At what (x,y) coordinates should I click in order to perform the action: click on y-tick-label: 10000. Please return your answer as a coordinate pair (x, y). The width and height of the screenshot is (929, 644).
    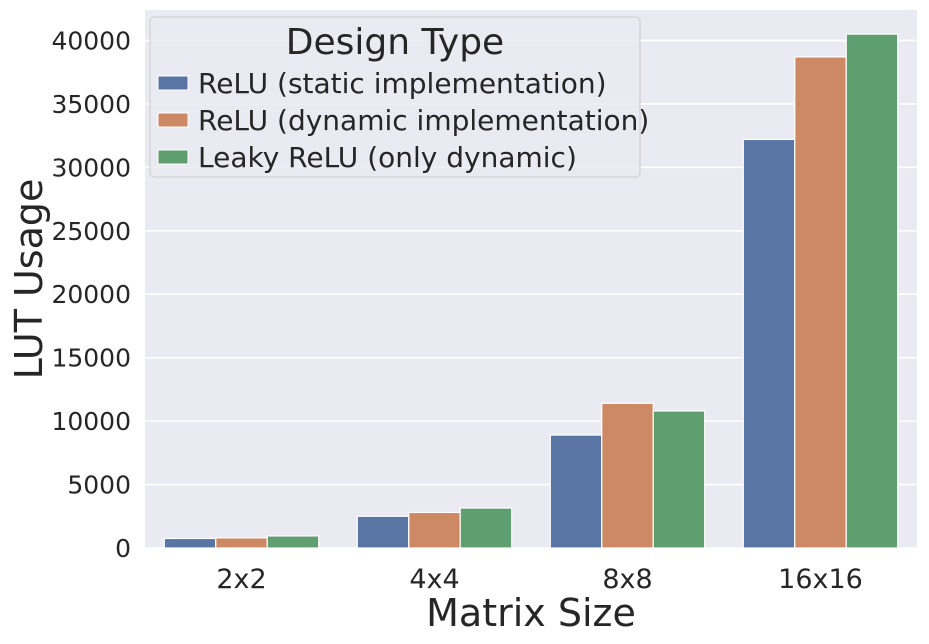
    Looking at the image, I should click on (91, 421).